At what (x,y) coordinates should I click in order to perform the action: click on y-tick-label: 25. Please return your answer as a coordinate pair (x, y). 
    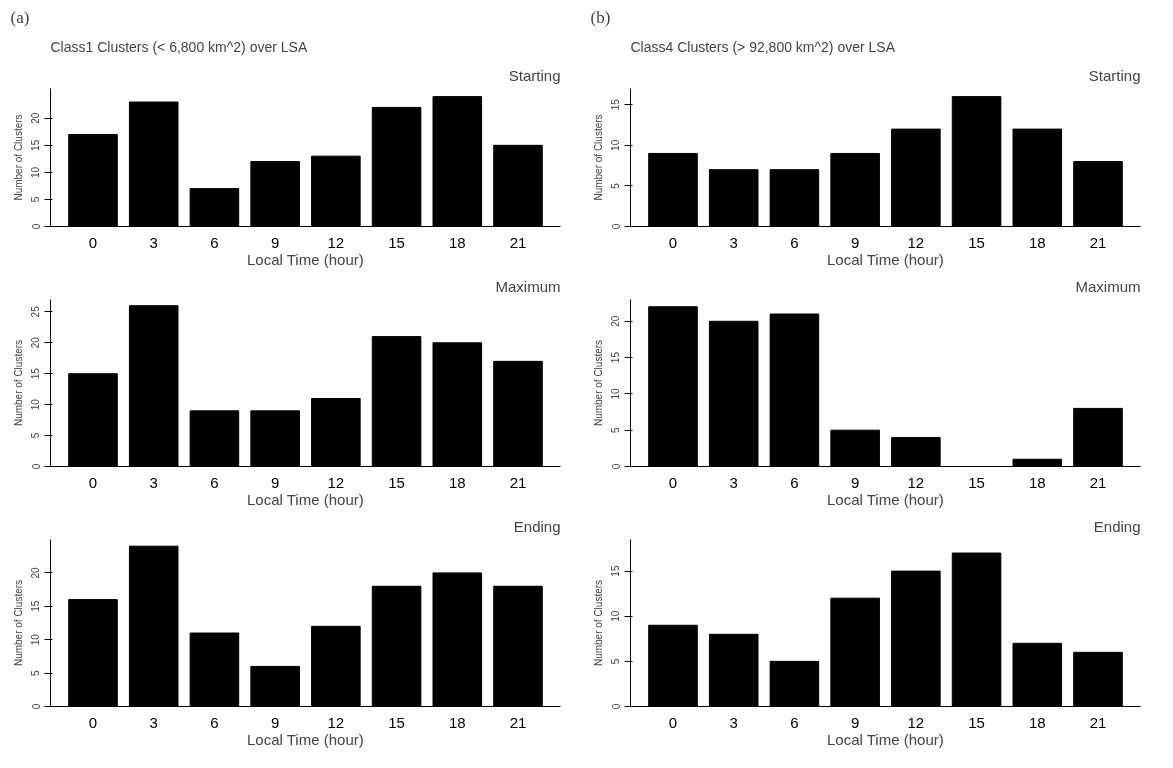
    Looking at the image, I should click on (36, 311).